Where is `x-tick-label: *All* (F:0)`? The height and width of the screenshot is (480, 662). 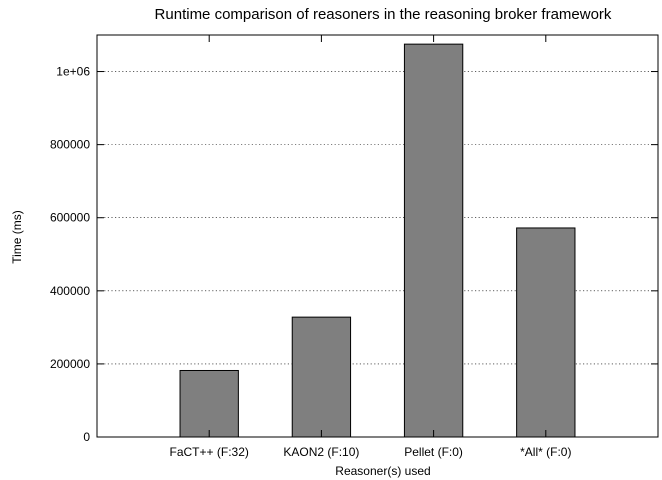
x-tick-label: *All* (F:0) is located at coordinates (545, 452).